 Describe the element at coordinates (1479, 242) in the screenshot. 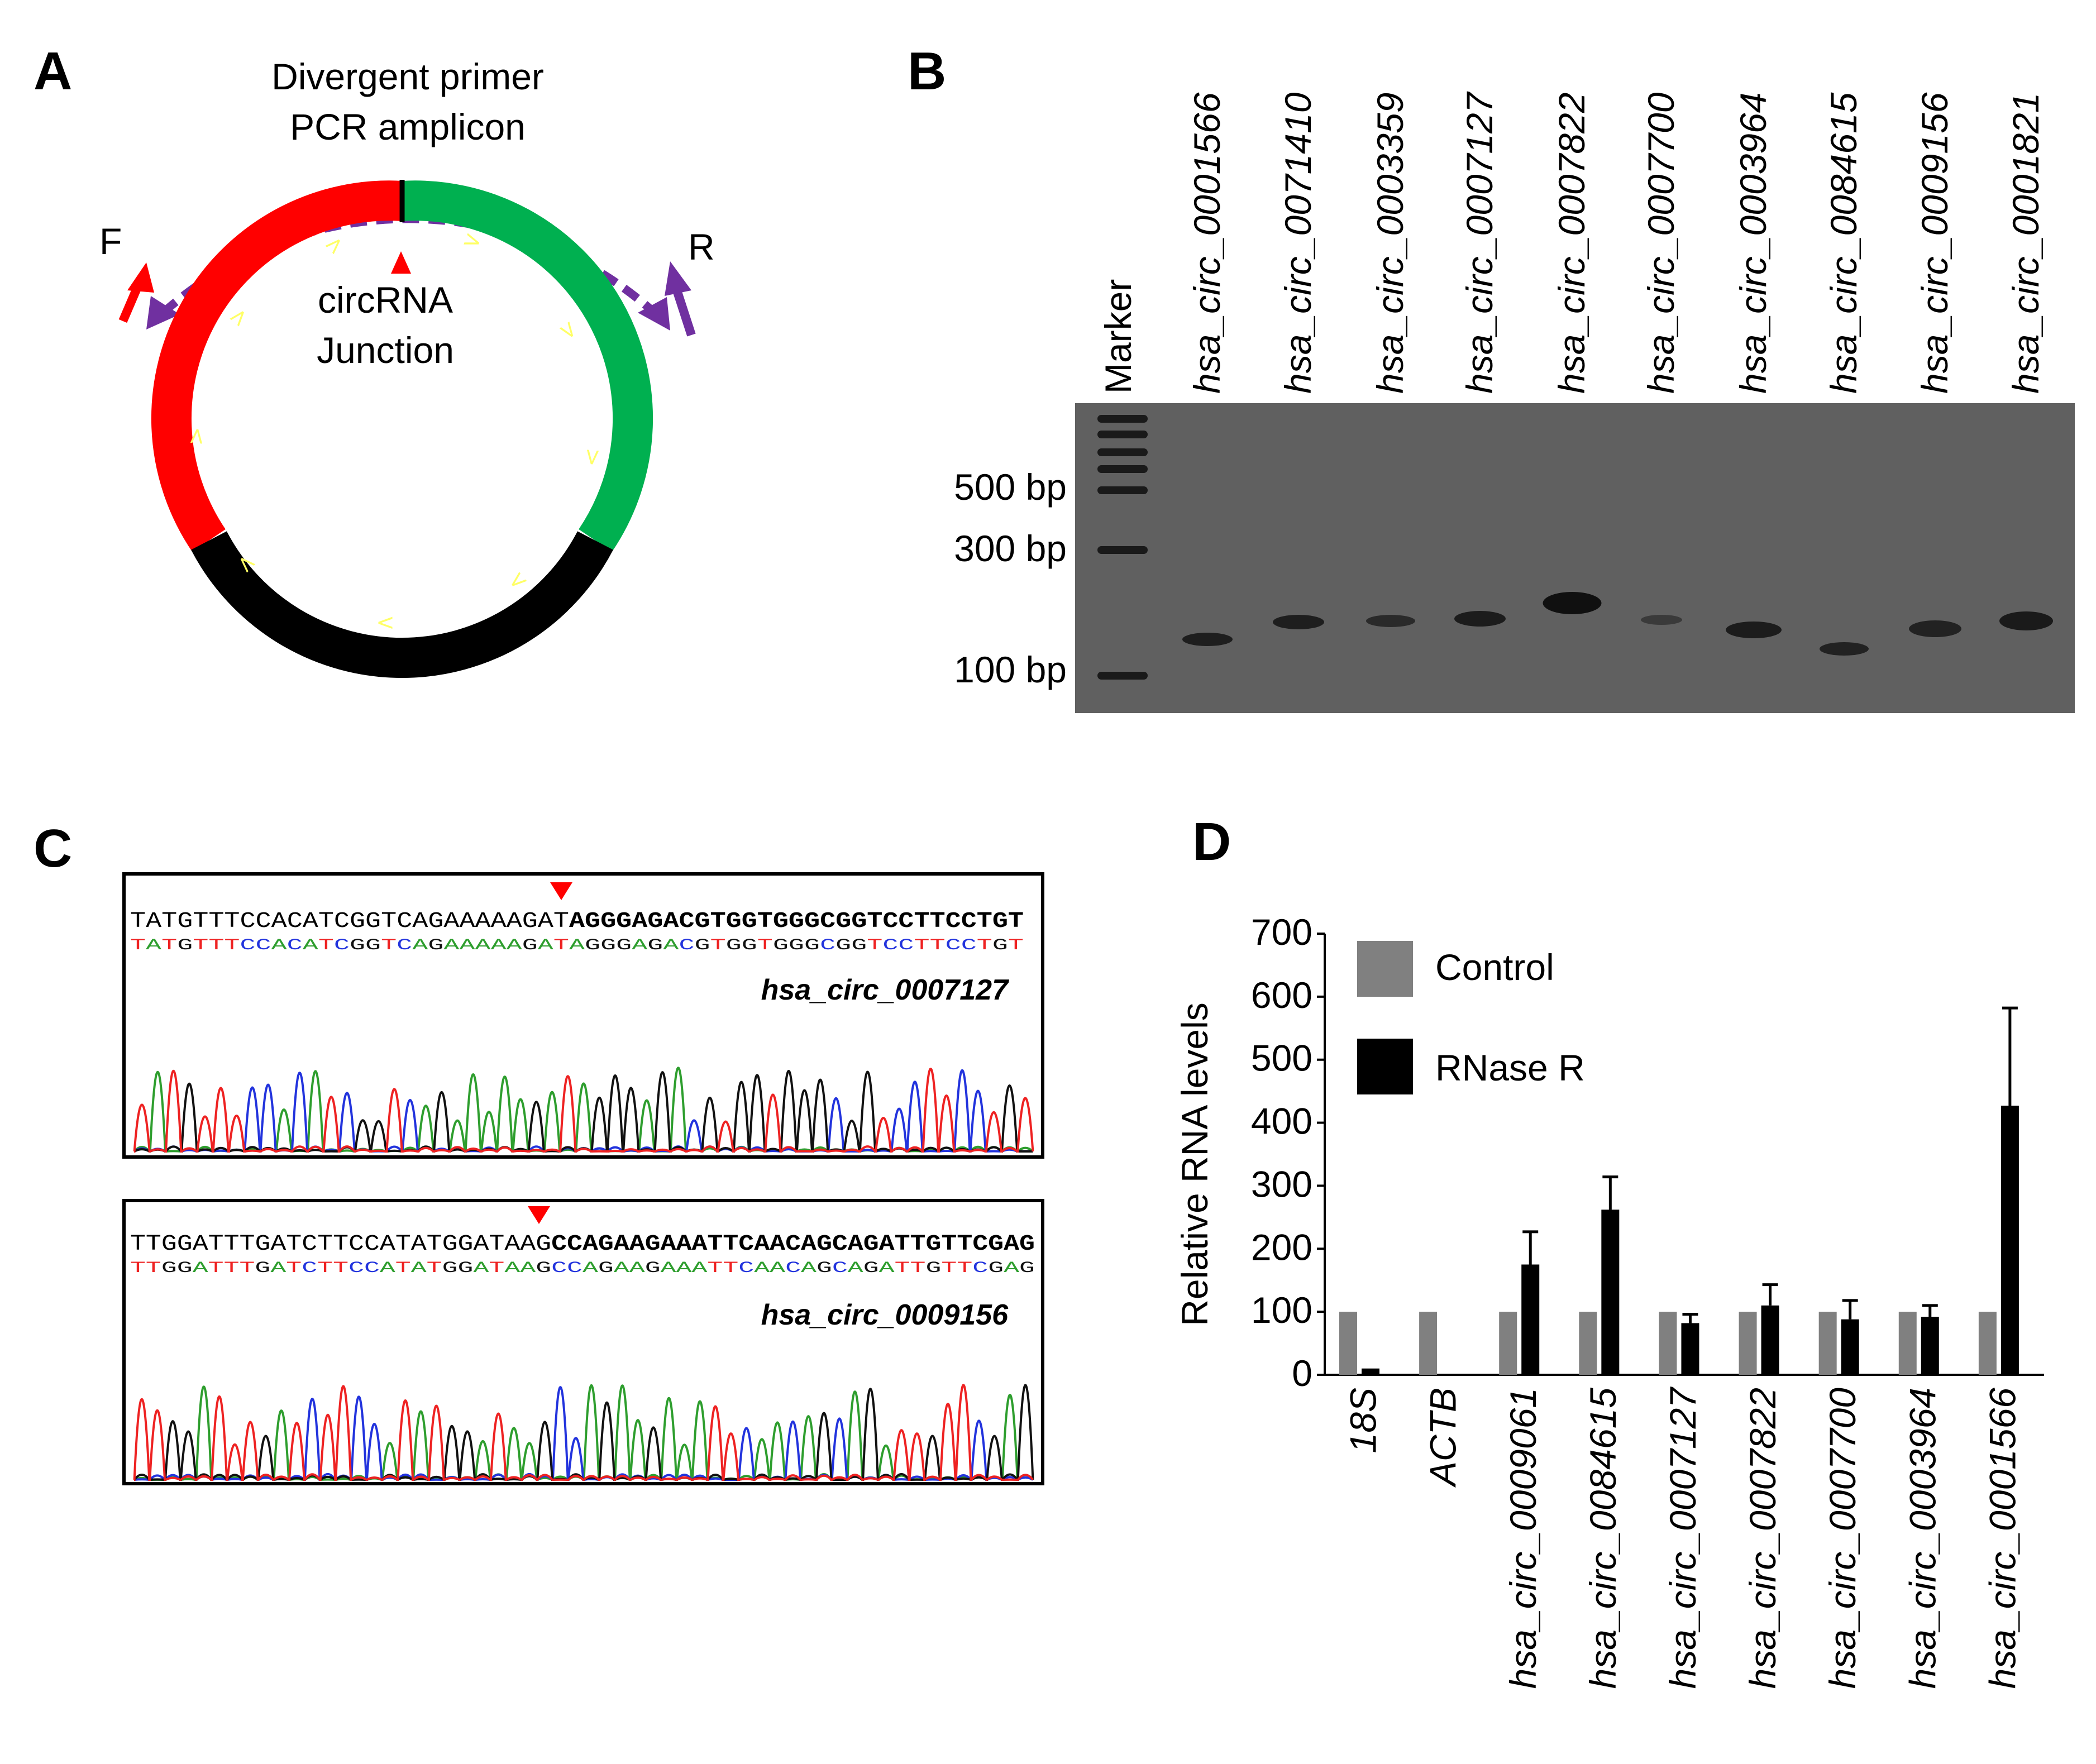

I see `lane-label: hsa_circ_0007127` at that location.